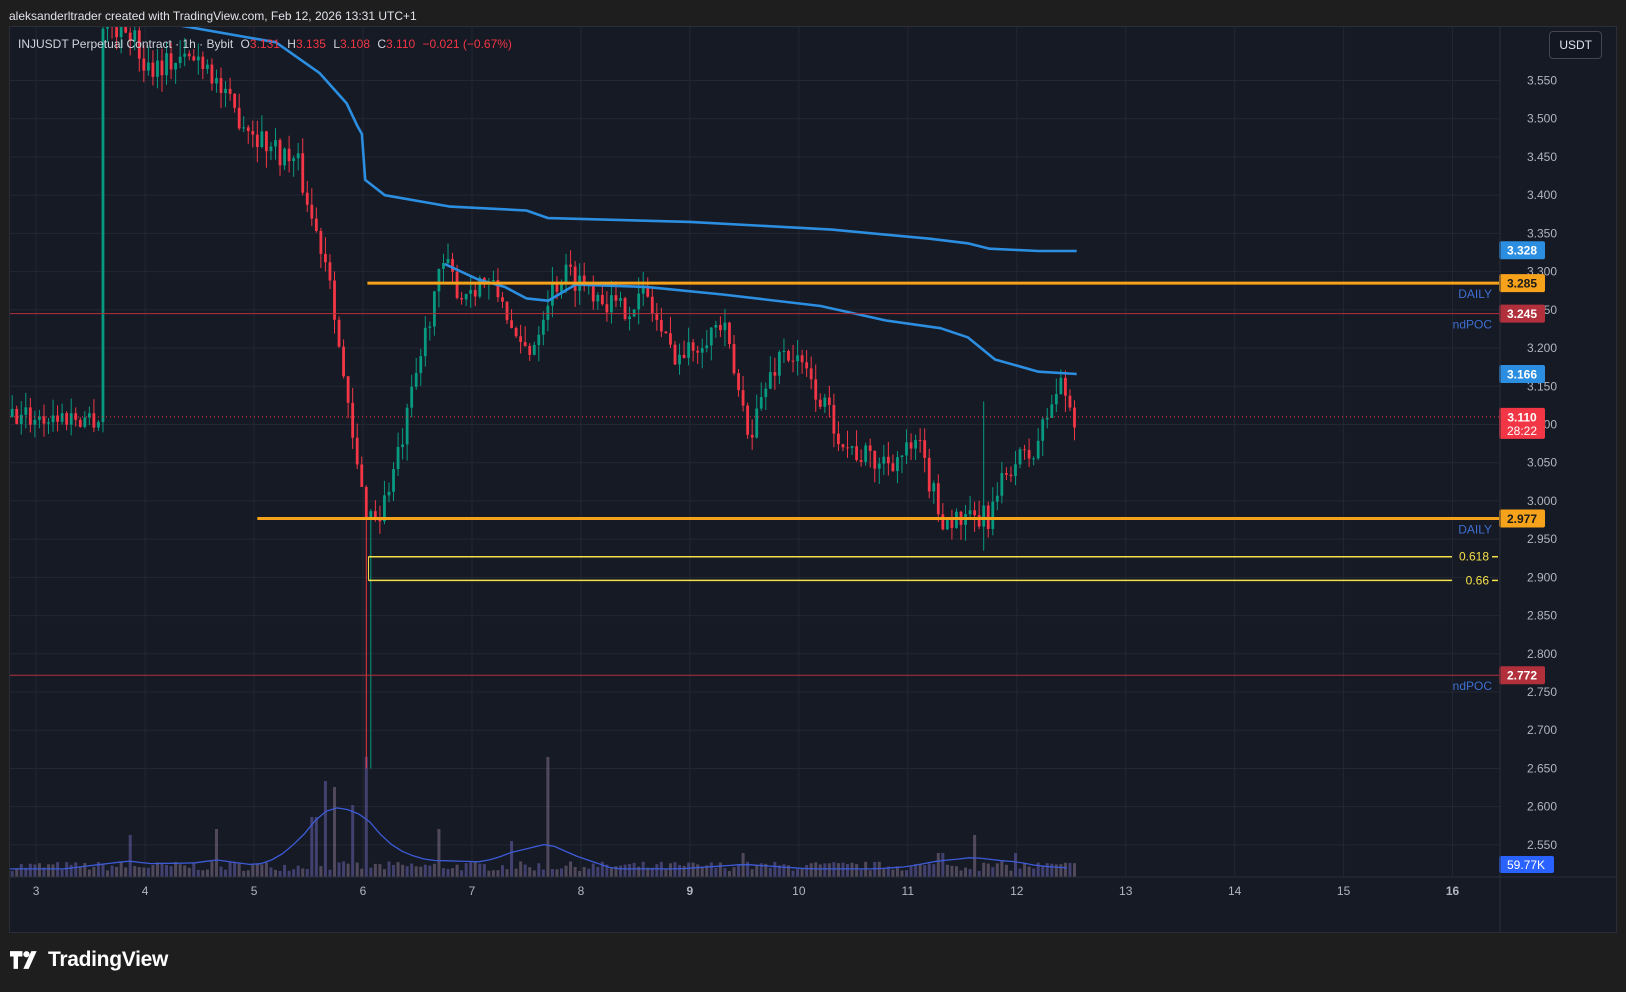  I want to click on vwap-upper-line, so click(628, 140).